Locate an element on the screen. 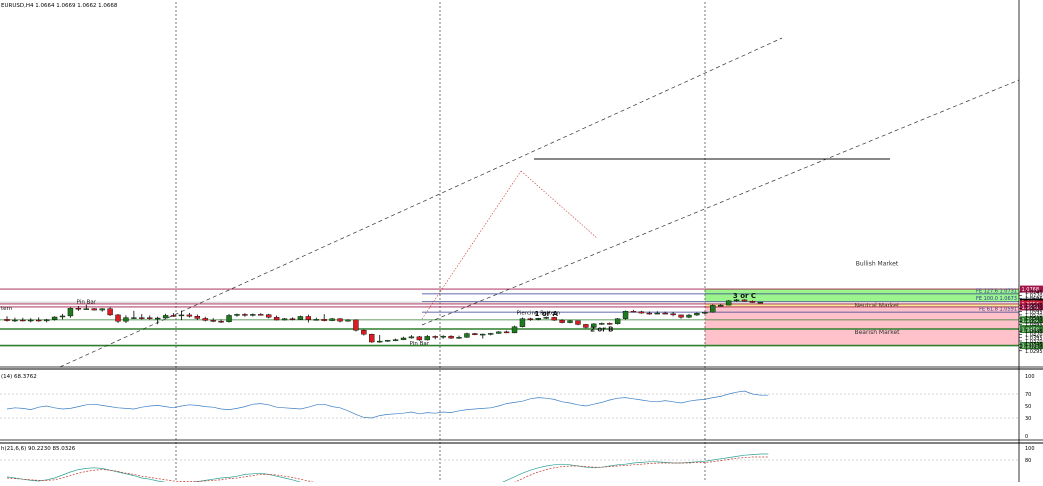 The image size is (1043, 486). level-price-tag is located at coordinates (1031, 289).